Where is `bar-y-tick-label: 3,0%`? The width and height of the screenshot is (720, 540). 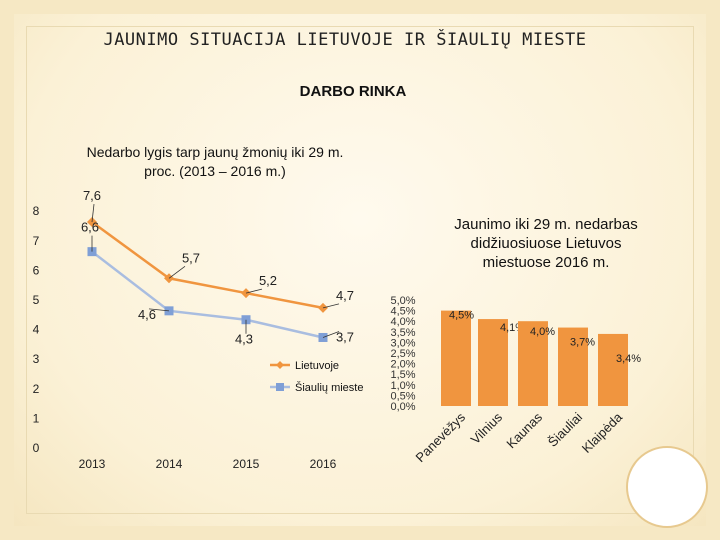 bar-y-tick-label: 3,0% is located at coordinates (402, 343).